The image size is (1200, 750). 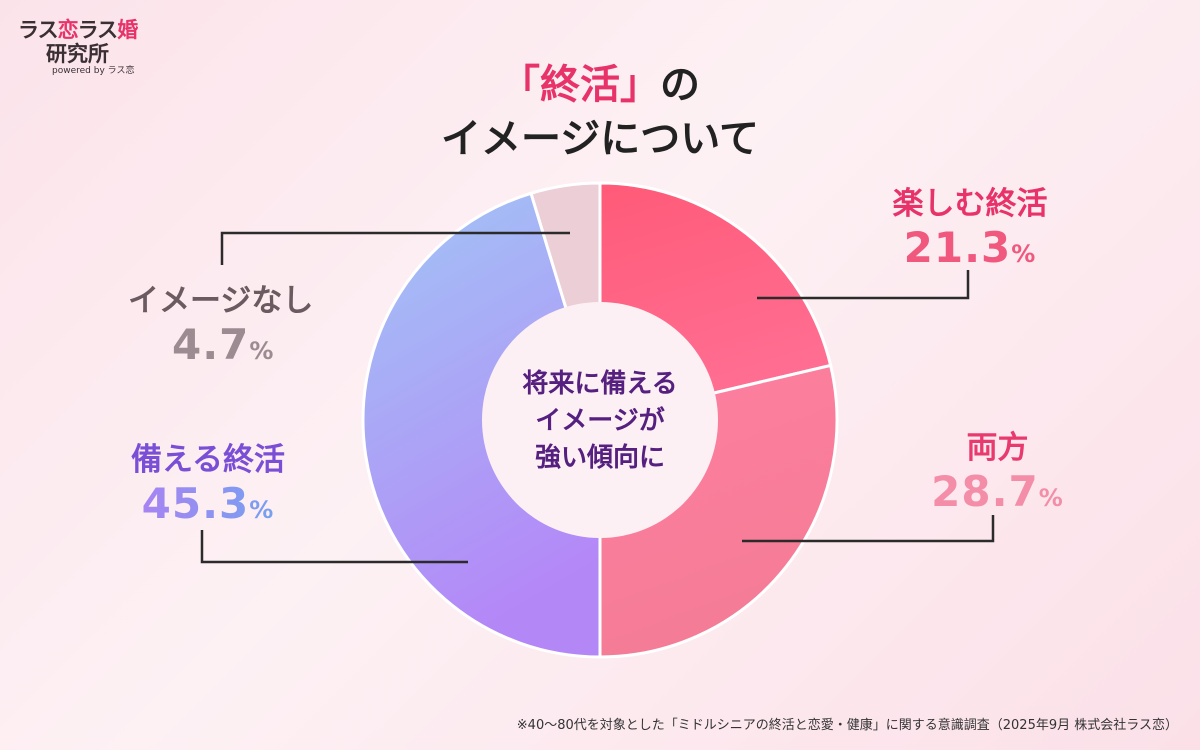 What do you see at coordinates (957, 247) in the screenshot?
I see `slice-value: 21.3` at bounding box center [957, 247].